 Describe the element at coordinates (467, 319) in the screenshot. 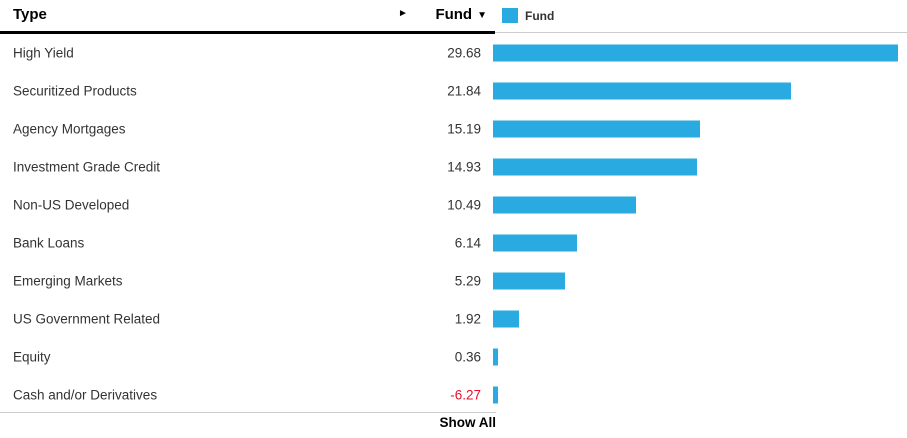

I see `row-fund-value: 1.92` at that location.